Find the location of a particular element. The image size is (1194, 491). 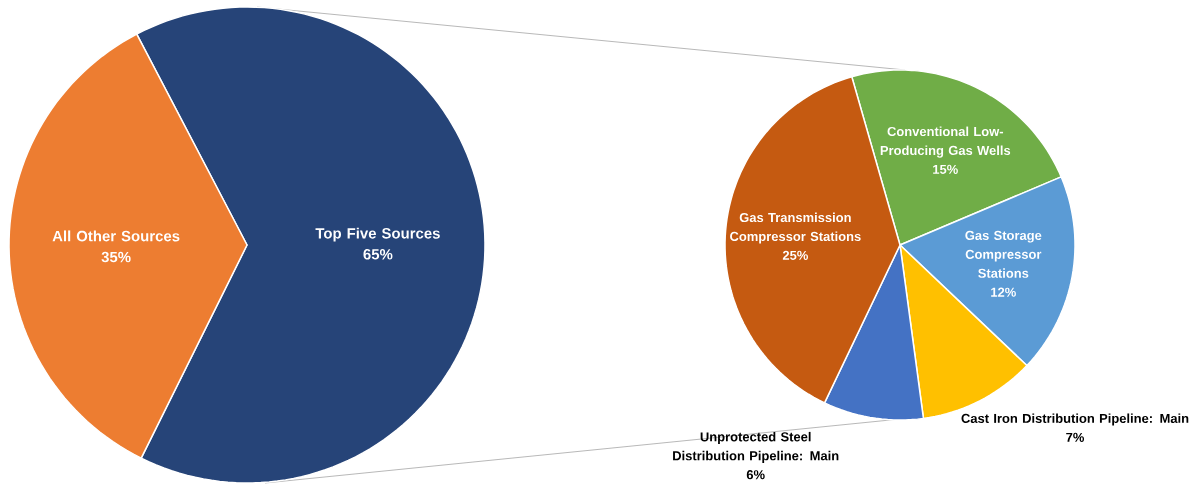

slice-label: Gas Transmission Compressor Stations is located at coordinates (795, 228).